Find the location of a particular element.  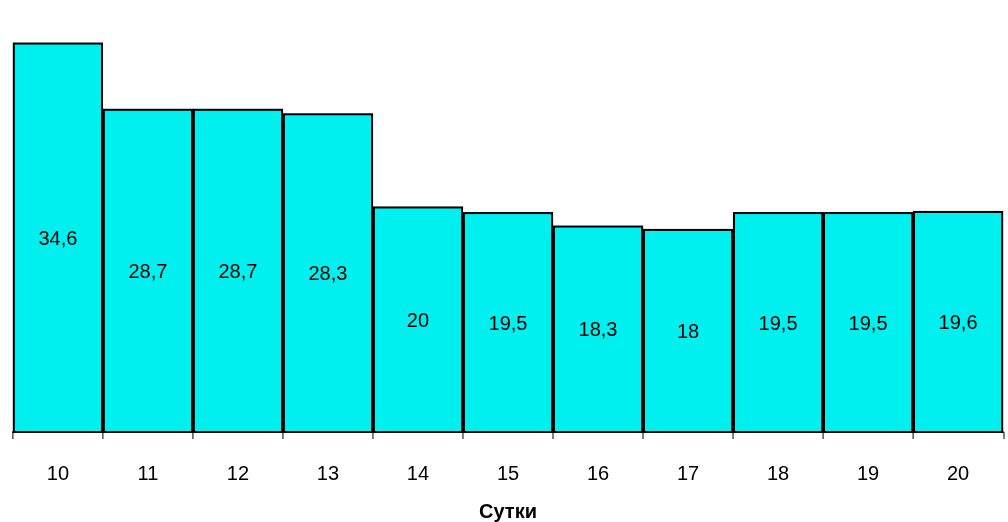

x-tick-label: 12 is located at coordinates (238, 473).